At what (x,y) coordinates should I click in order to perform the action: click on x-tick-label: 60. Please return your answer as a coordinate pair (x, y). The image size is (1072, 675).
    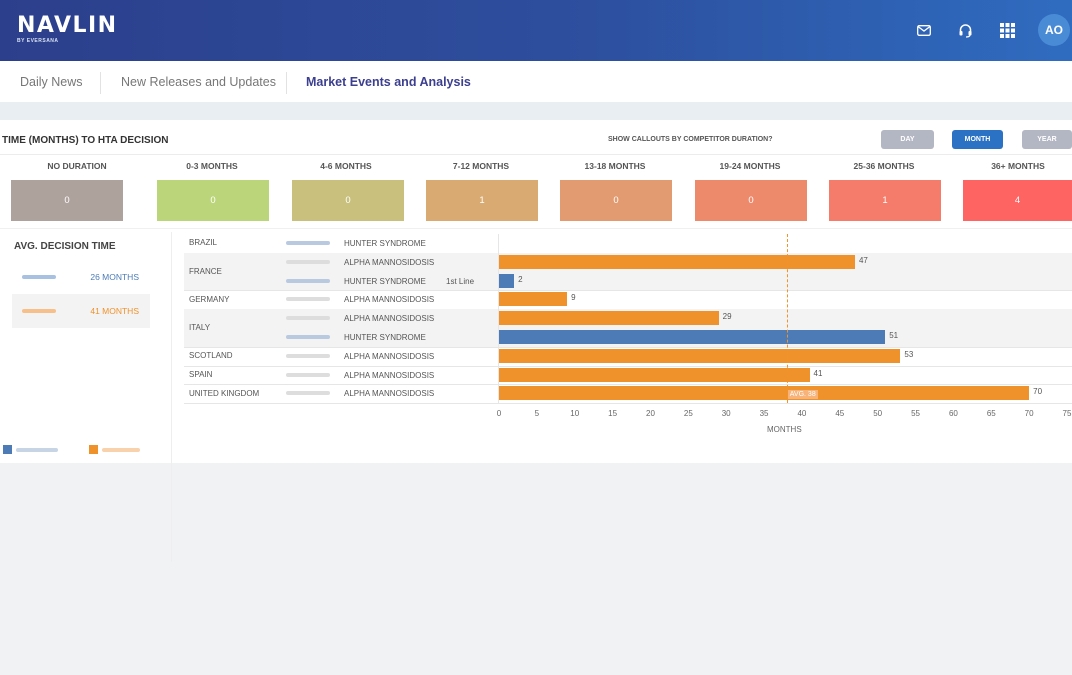
    Looking at the image, I should click on (953, 414).